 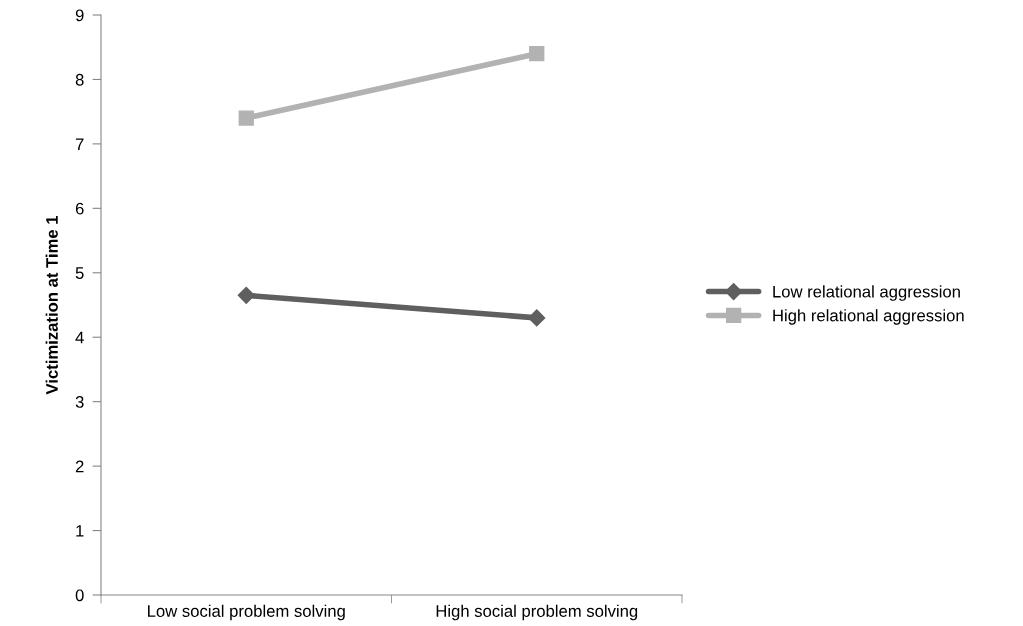 What do you see at coordinates (537, 612) in the screenshot?
I see `x-tick-label: High social problem solving` at bounding box center [537, 612].